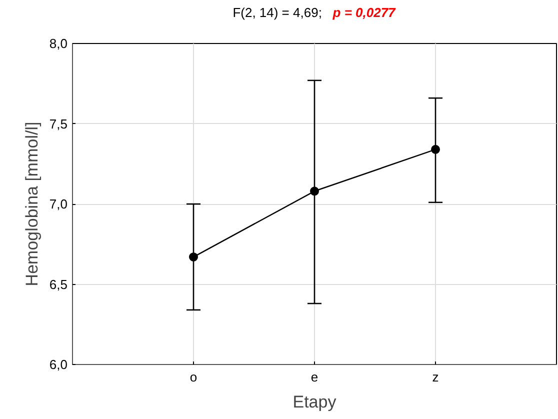 The height and width of the screenshot is (419, 558). Describe the element at coordinates (314, 13) in the screenshot. I see `chart-title: F(2, 14) = 4,69; p = 0,0277` at that location.